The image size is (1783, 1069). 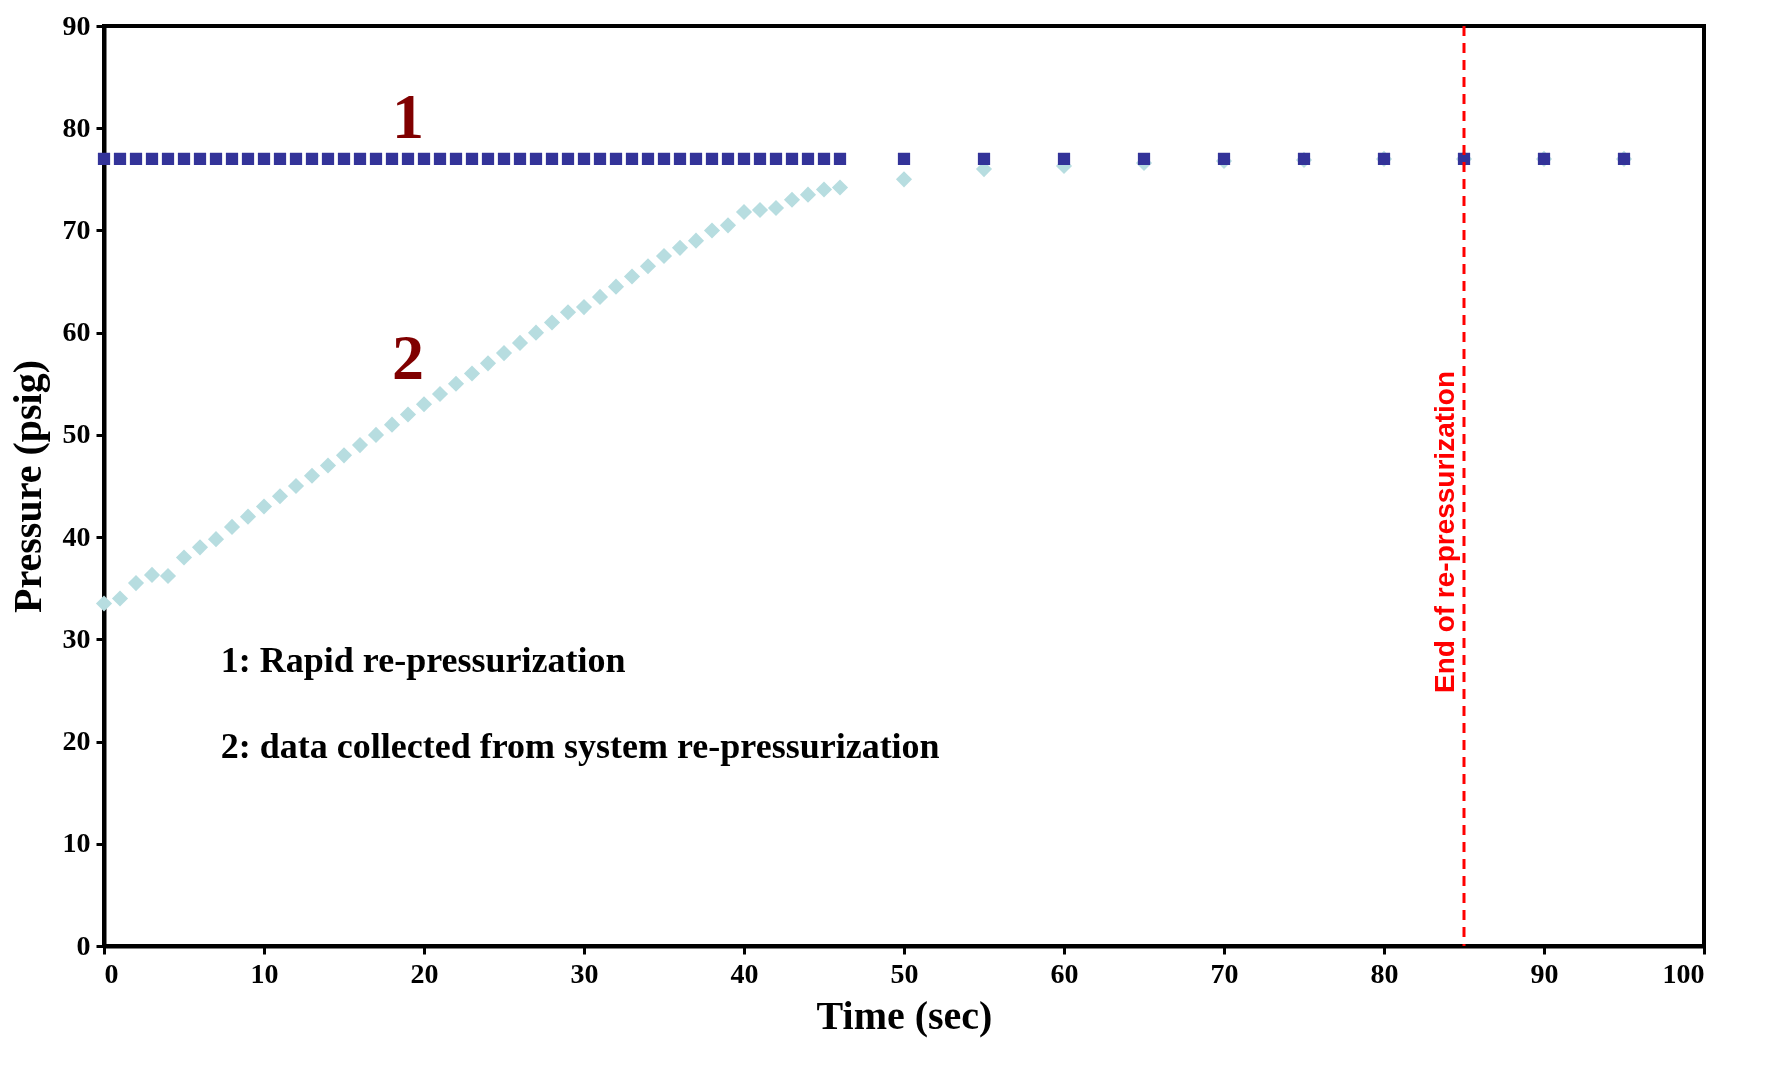 What do you see at coordinates (76, 843) in the screenshot?
I see `y-tick-label: 10` at bounding box center [76, 843].